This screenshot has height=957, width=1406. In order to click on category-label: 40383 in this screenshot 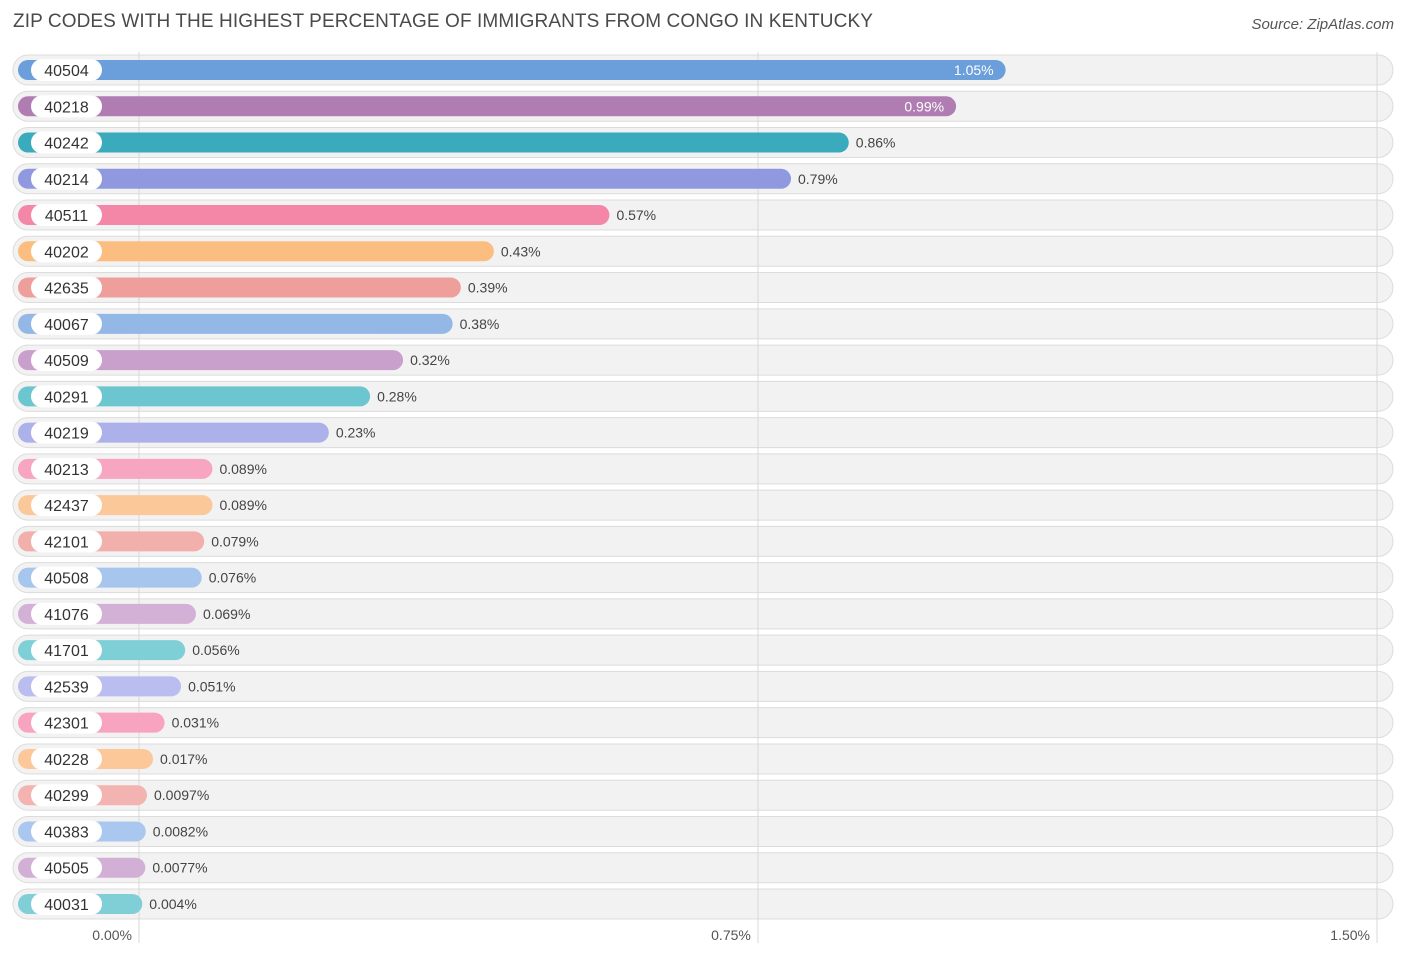, I will do `click(66, 832)`.